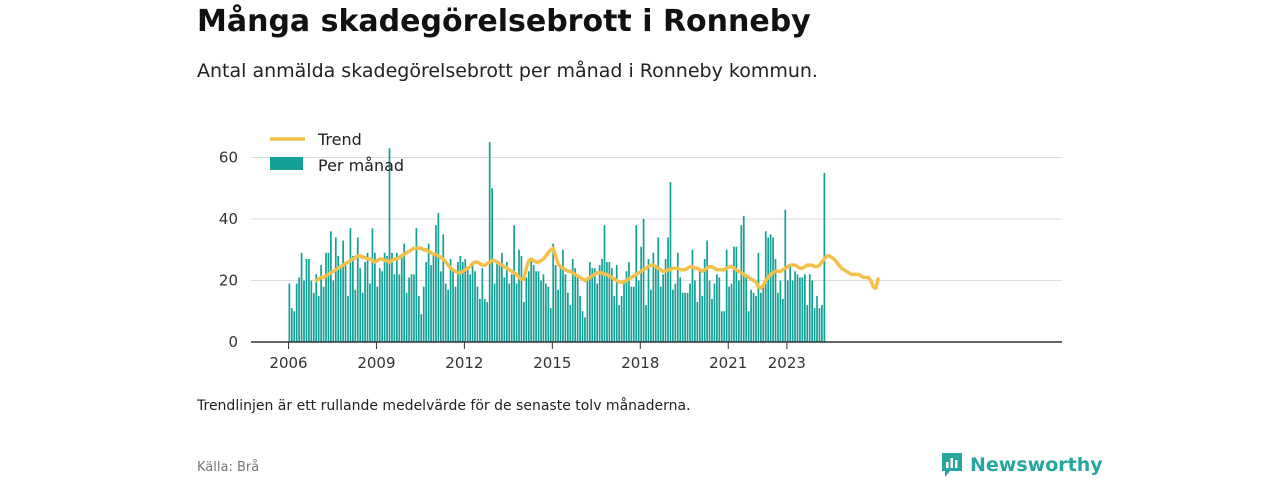  Describe the element at coordinates (339, 139) in the screenshot. I see `legend-trend-label: Trend` at that location.